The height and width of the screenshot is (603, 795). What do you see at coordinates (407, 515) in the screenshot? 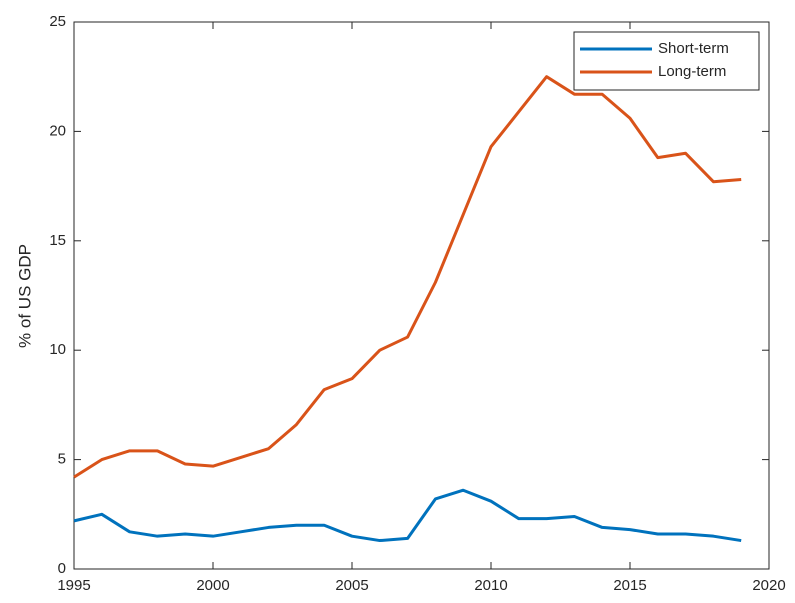
I see `data-line` at bounding box center [407, 515].